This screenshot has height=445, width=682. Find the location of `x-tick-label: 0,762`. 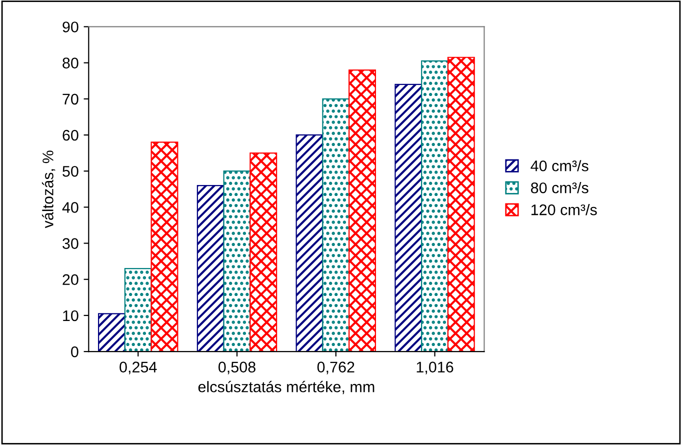

x-tick-label: 0,762 is located at coordinates (335, 368).